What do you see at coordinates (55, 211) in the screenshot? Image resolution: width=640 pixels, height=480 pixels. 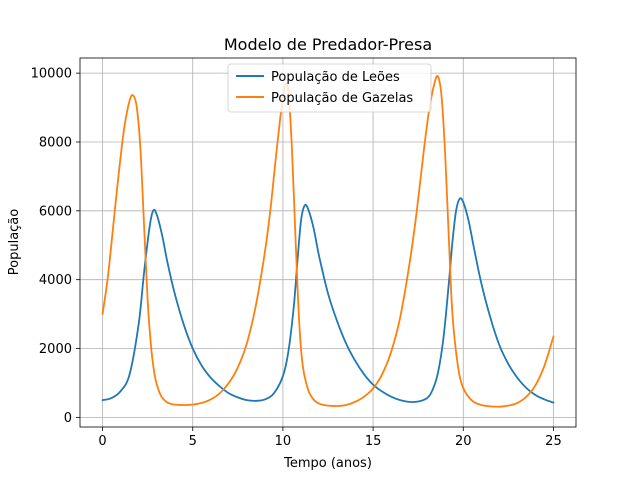 I see `y-tick-label: 6000` at bounding box center [55, 211].